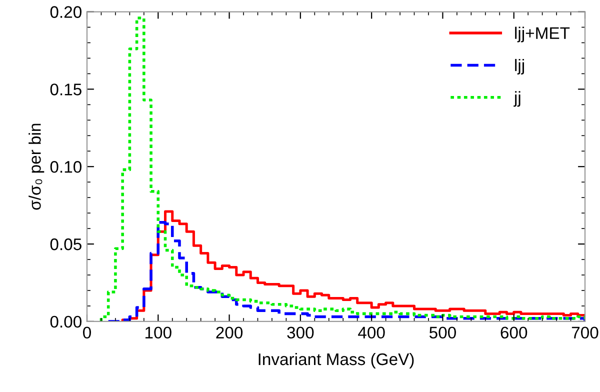  I want to click on x-tick-label: 600, so click(514, 332).